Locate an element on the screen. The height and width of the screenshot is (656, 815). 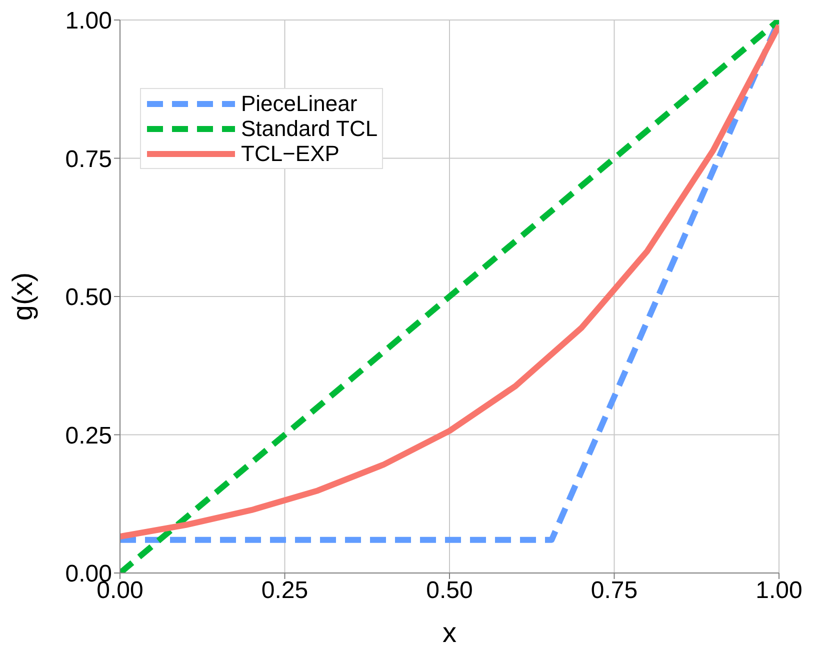
y-axis-title: g(x) is located at coordinates (22, 296).